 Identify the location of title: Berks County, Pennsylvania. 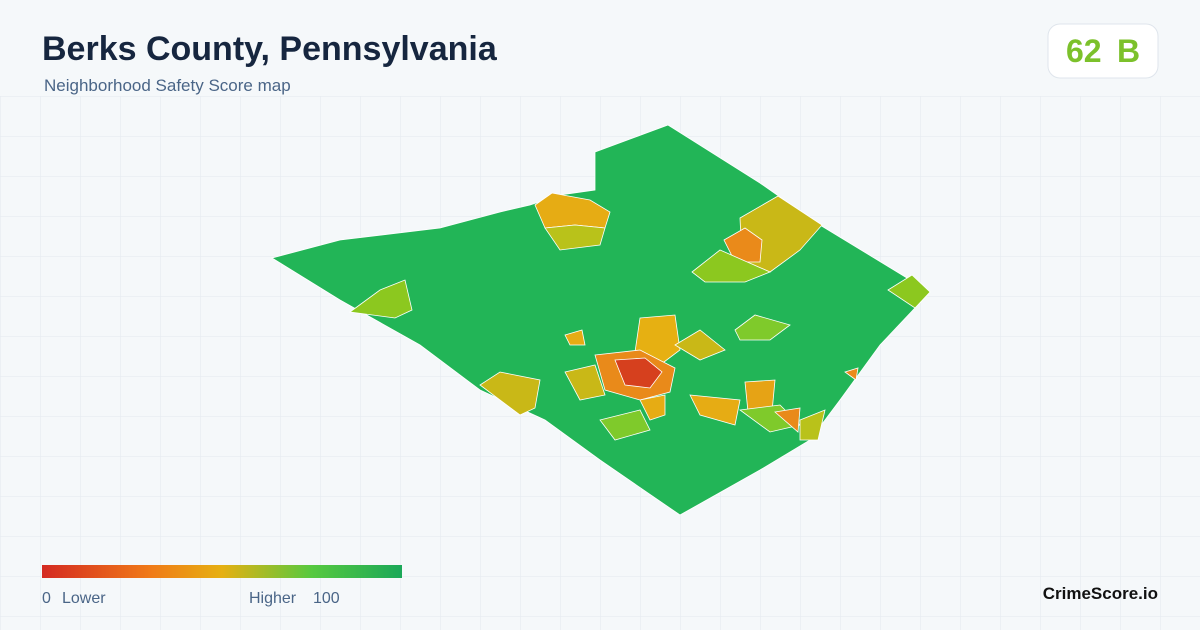
(270, 49).